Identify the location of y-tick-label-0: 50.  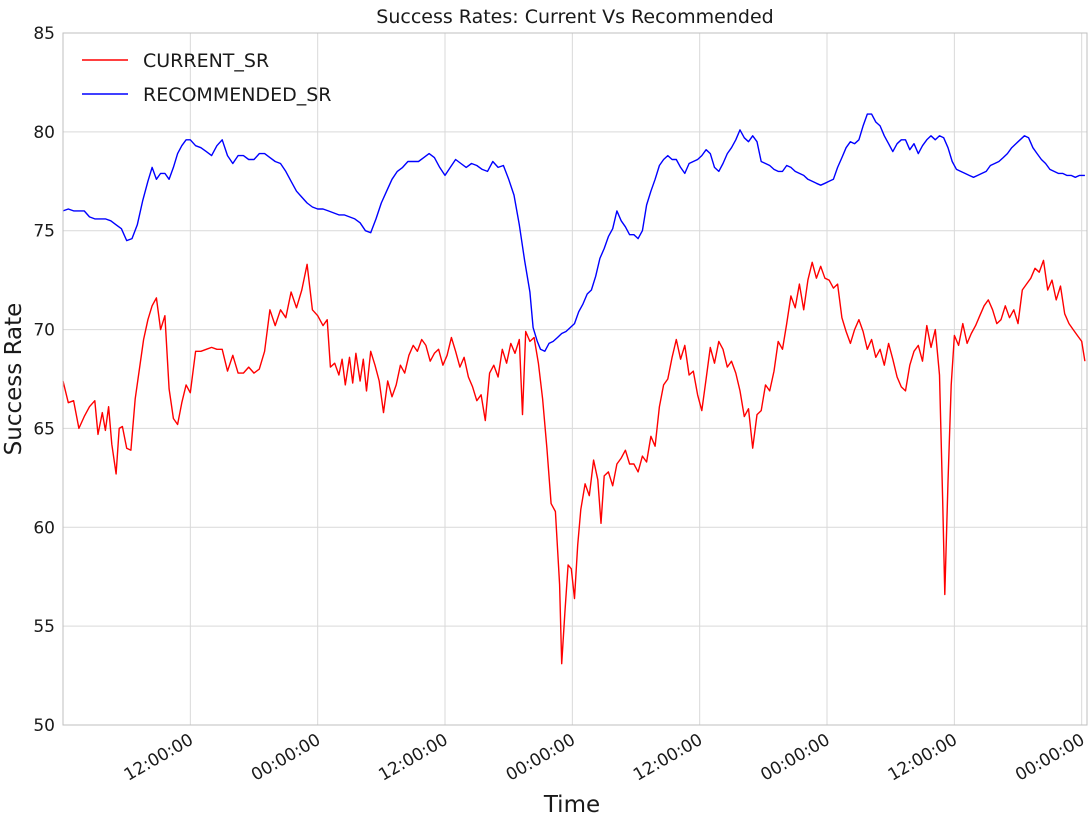
(44, 726).